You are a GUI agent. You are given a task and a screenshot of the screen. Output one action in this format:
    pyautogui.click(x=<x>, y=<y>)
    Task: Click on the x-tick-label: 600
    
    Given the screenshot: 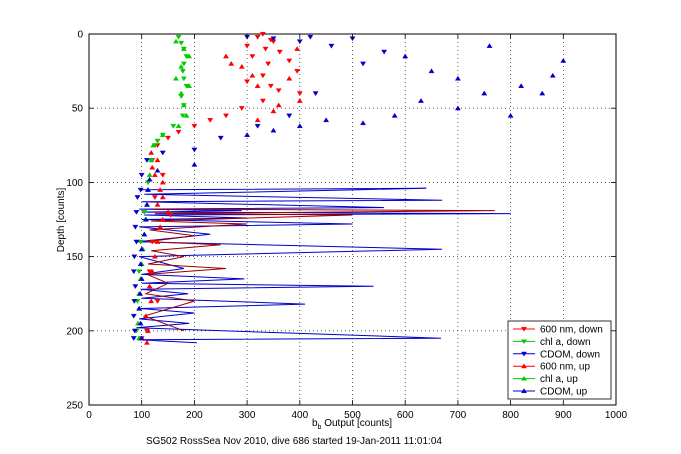 What is the action you would take?
    pyautogui.click(x=405, y=415)
    